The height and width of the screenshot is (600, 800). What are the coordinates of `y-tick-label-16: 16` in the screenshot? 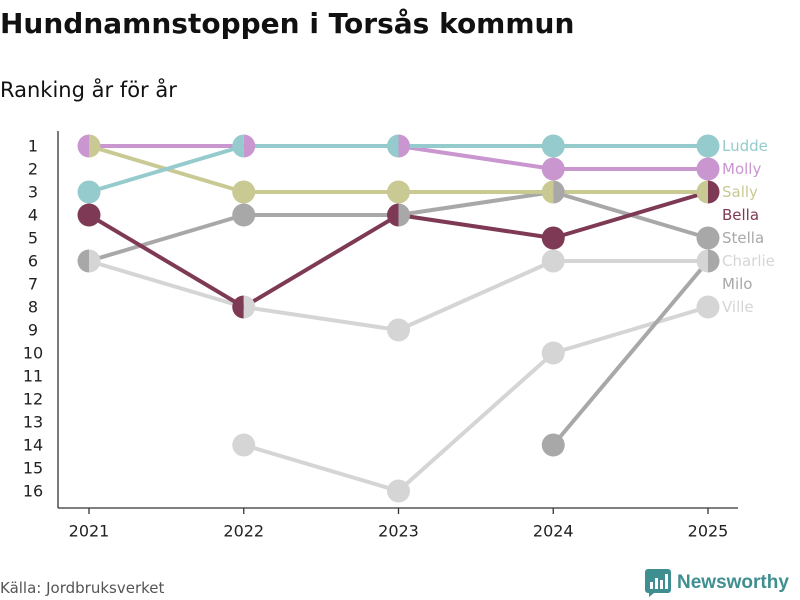 It's located at (33, 491).